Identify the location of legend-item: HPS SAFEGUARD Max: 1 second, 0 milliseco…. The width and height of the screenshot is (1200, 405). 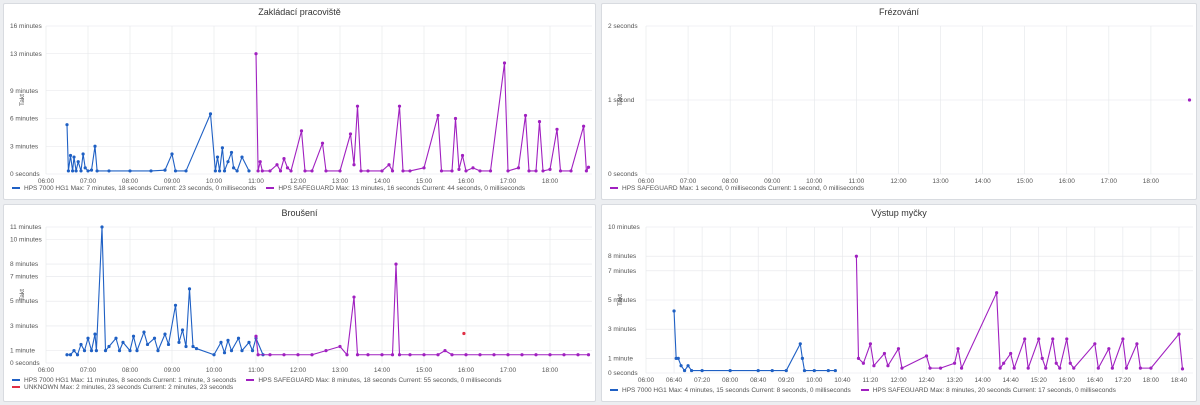
(737, 188).